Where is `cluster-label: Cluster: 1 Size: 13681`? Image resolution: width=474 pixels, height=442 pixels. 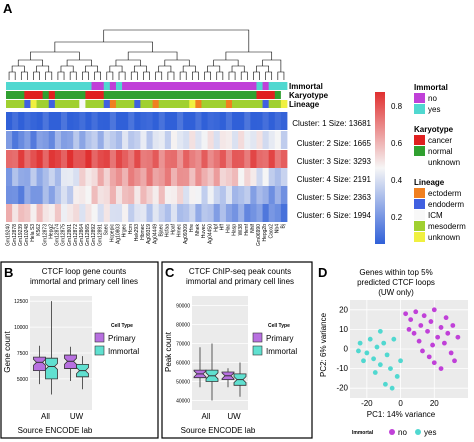 cluster-label: Cluster: 1 Size: 13681 is located at coordinates (331, 123).